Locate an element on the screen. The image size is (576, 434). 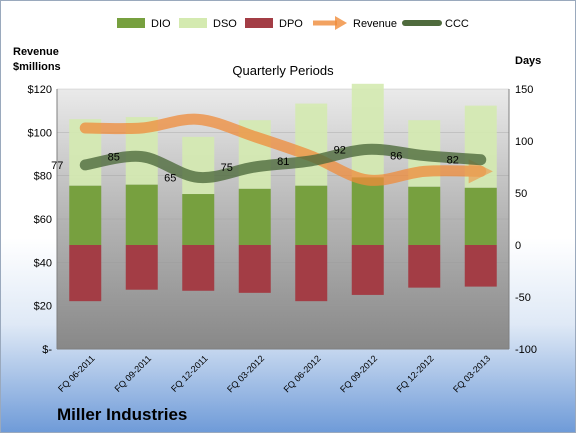
legend-label-ccc: CCC is located at coordinates (457, 24).